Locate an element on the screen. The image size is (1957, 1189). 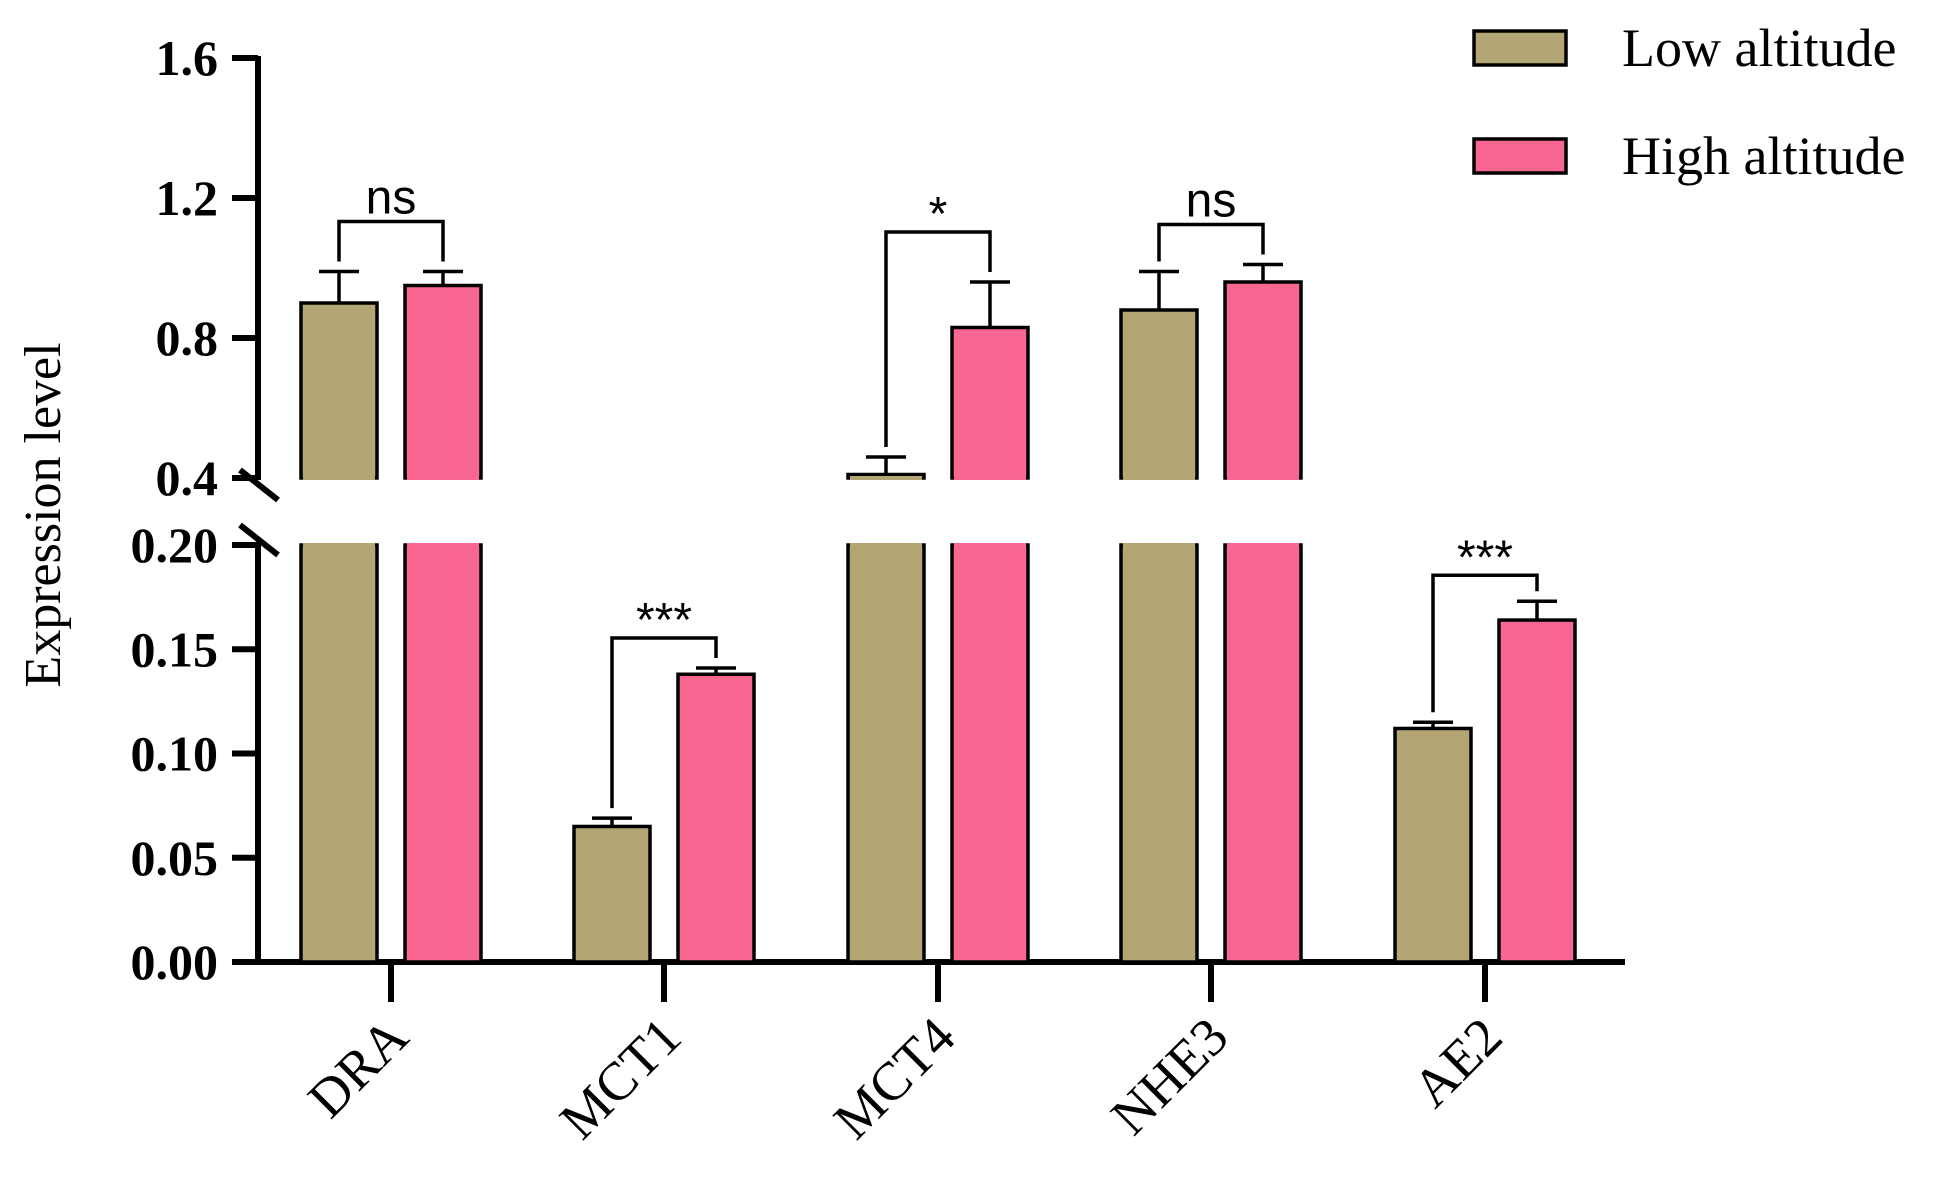
x-tick-label-nhe3: NHE3 is located at coordinates (1169, 1076).